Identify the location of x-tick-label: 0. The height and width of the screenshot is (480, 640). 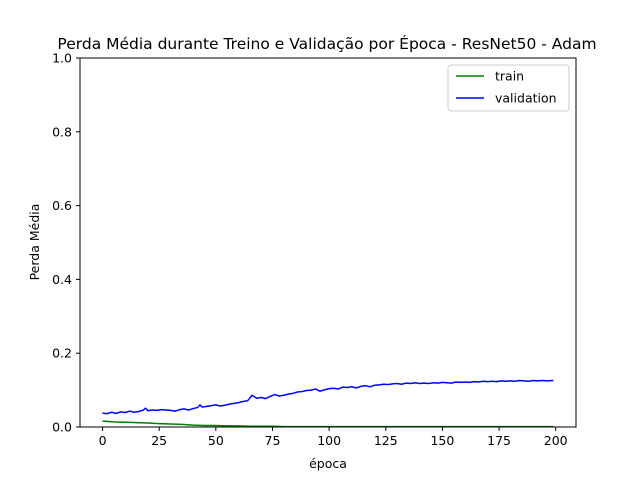
(103, 440).